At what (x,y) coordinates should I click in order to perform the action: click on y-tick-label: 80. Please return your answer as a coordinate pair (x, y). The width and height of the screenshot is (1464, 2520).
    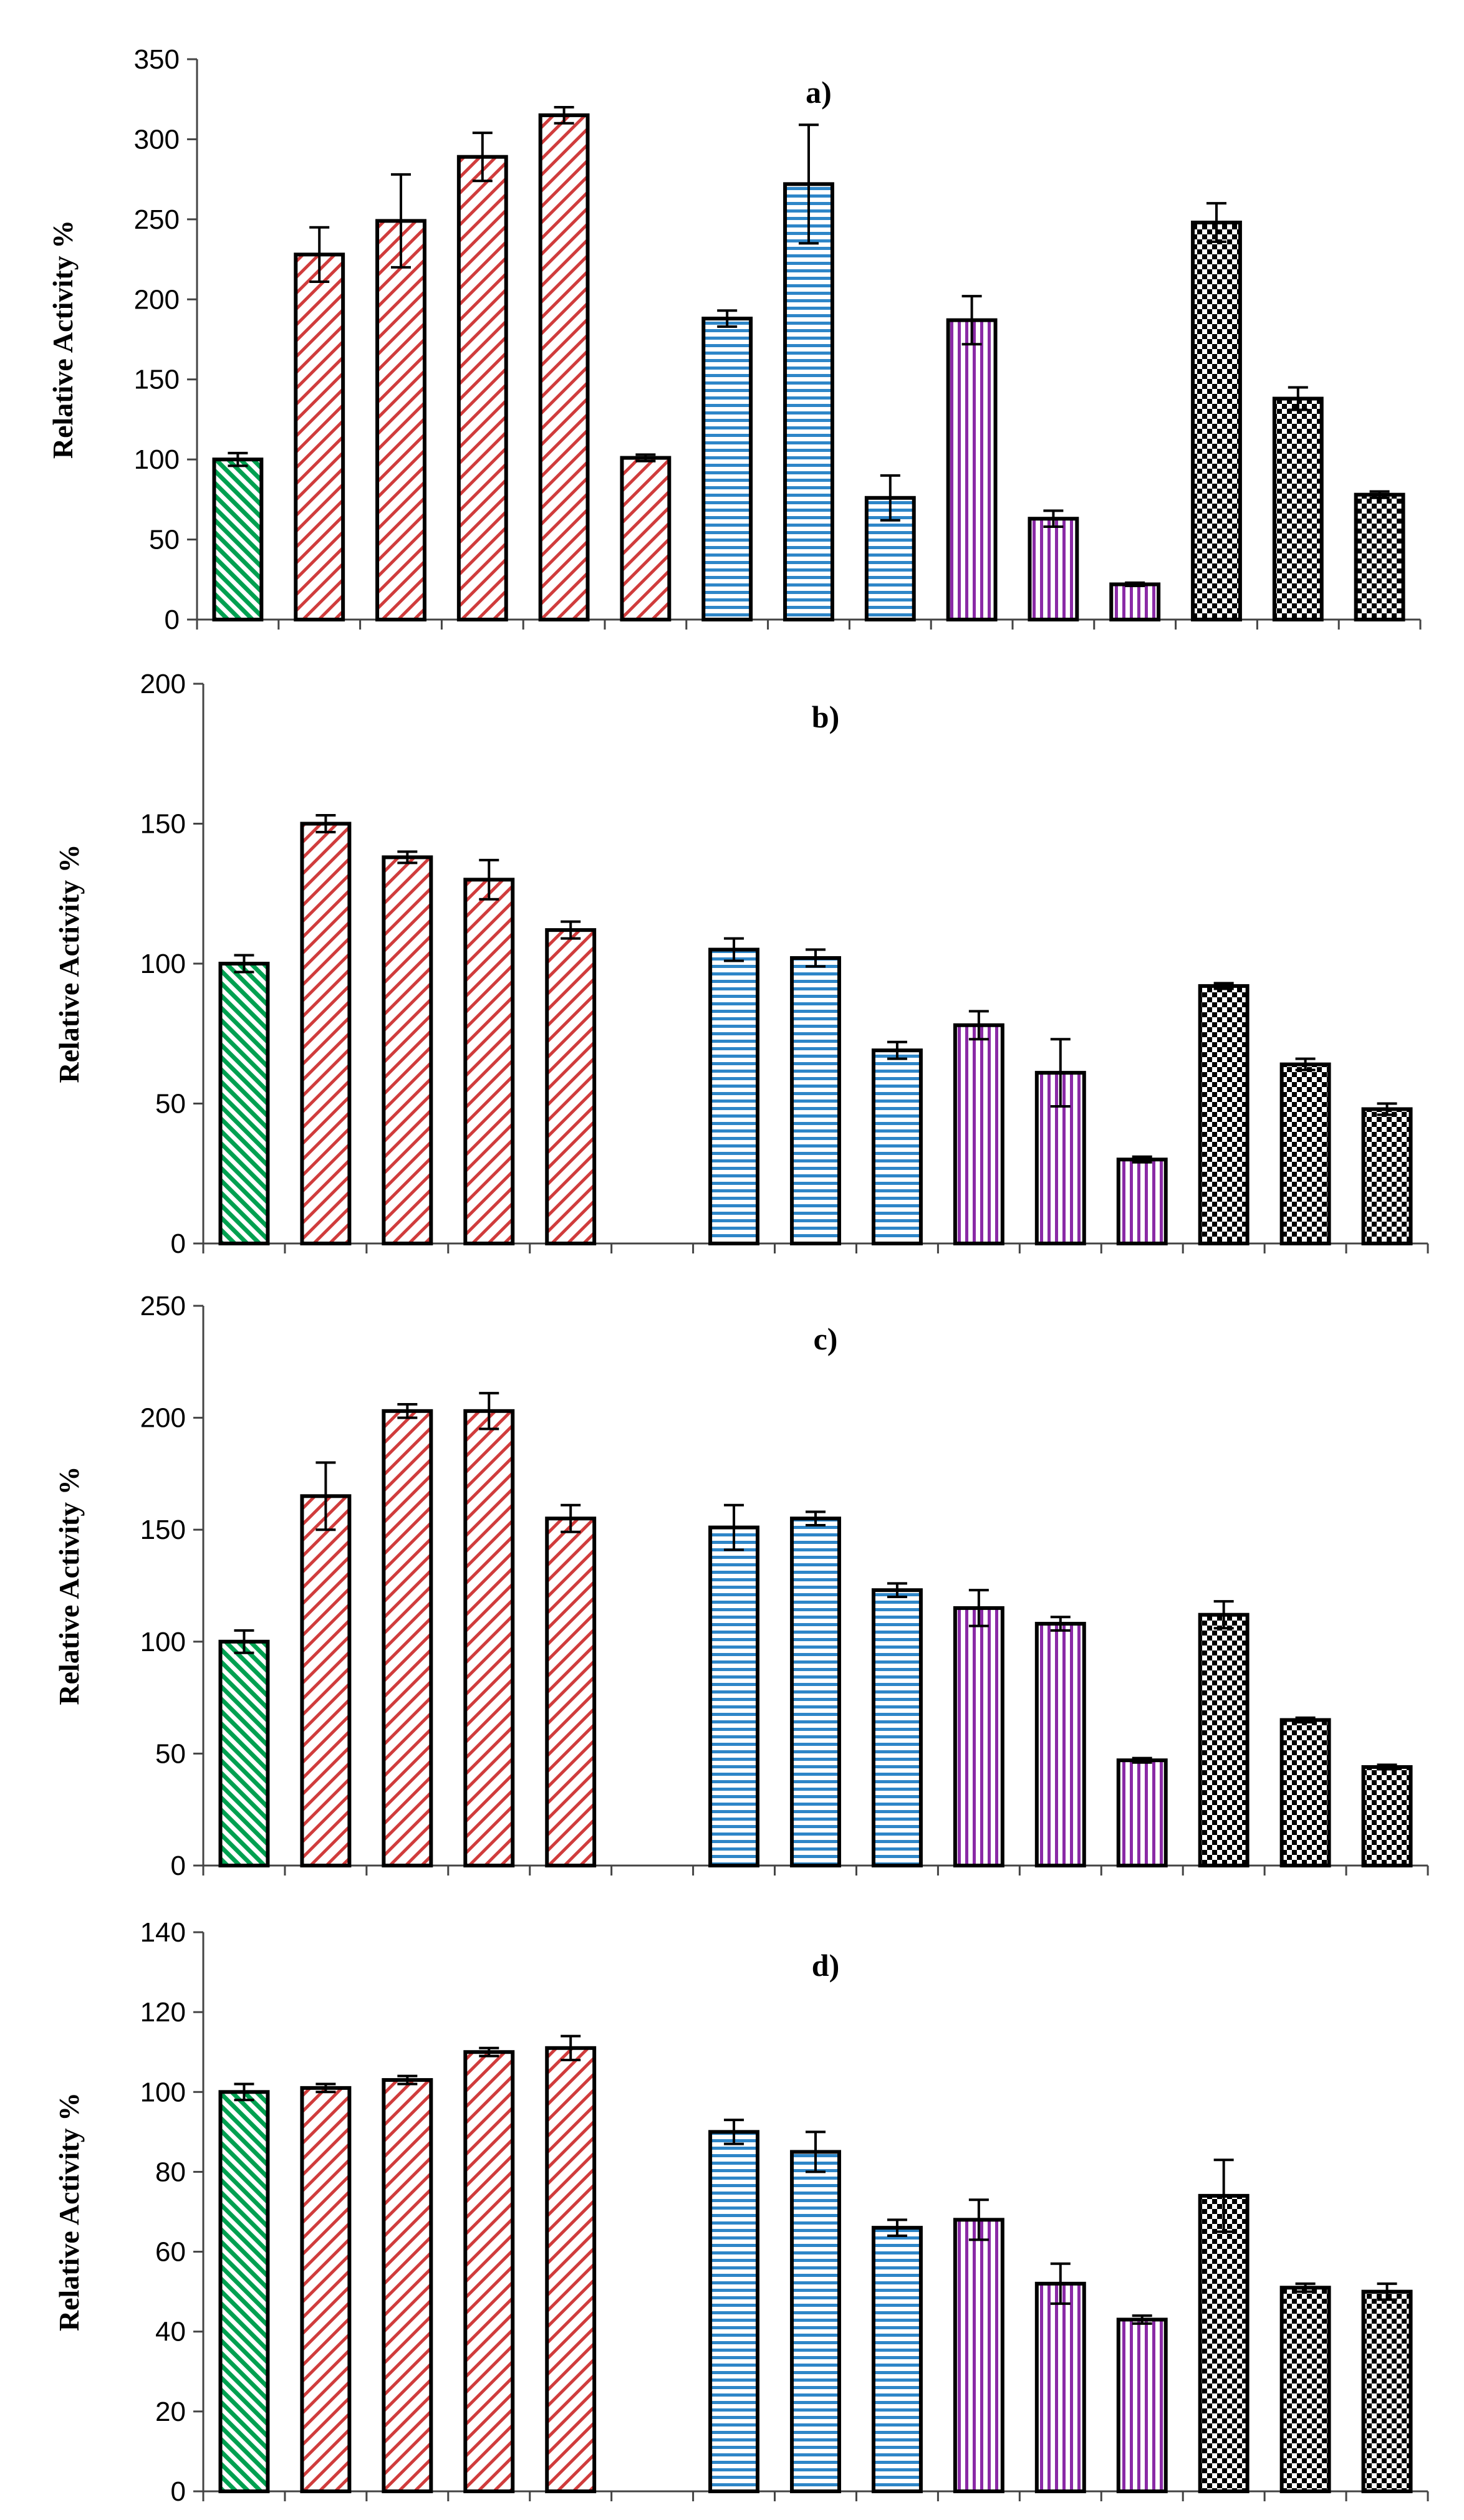
    Looking at the image, I should click on (170, 2172).